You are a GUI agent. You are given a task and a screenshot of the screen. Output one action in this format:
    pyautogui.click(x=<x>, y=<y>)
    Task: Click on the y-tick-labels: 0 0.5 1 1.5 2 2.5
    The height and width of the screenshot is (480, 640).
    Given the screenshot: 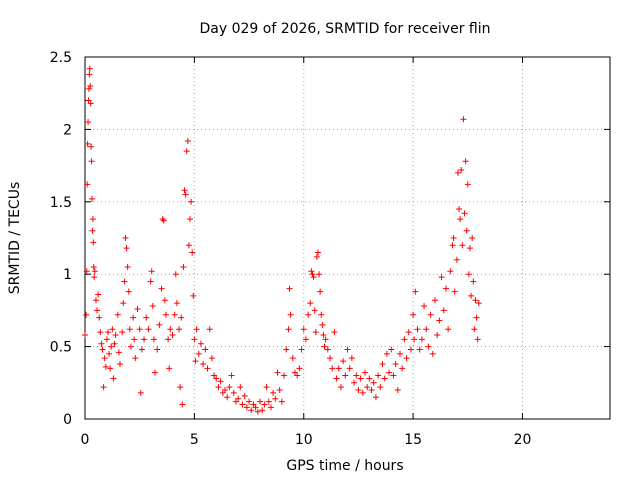 What is the action you would take?
    pyautogui.click(x=61, y=239)
    